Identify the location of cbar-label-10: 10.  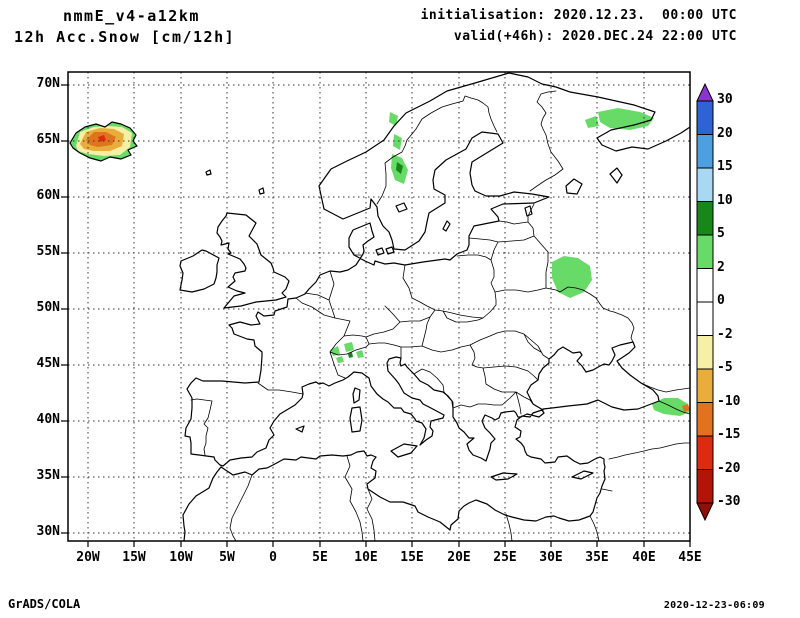
(725, 200).